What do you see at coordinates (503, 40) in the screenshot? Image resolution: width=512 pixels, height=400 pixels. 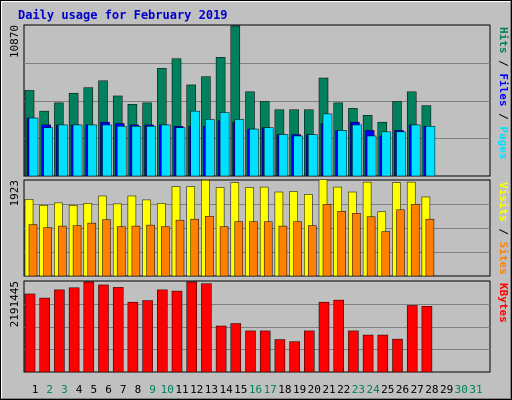 I see `legend-hits: Hits` at bounding box center [503, 40].